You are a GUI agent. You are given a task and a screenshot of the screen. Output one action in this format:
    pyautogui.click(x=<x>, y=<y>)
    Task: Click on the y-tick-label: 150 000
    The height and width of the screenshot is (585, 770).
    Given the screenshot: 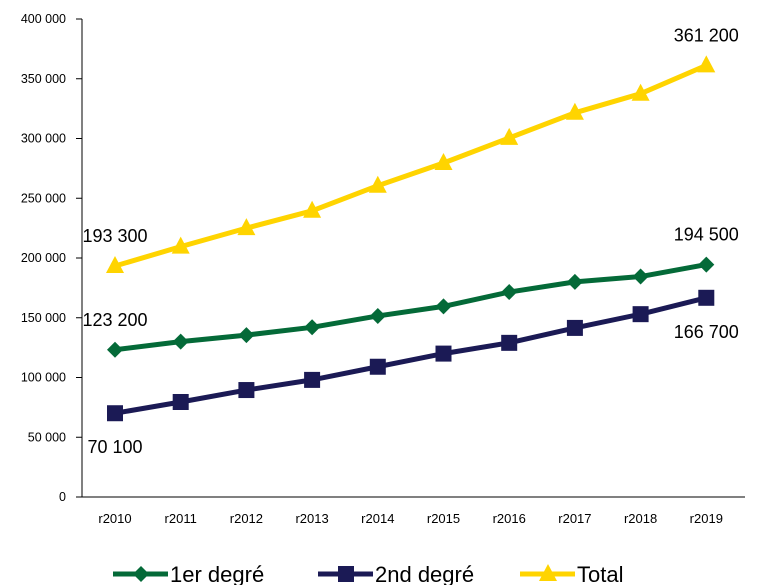 What is the action you would take?
    pyautogui.click(x=43, y=318)
    